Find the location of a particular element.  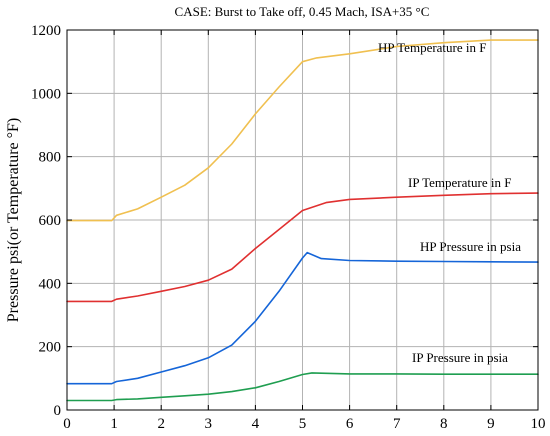

y-tick-label: 800 is located at coordinates (50, 158).